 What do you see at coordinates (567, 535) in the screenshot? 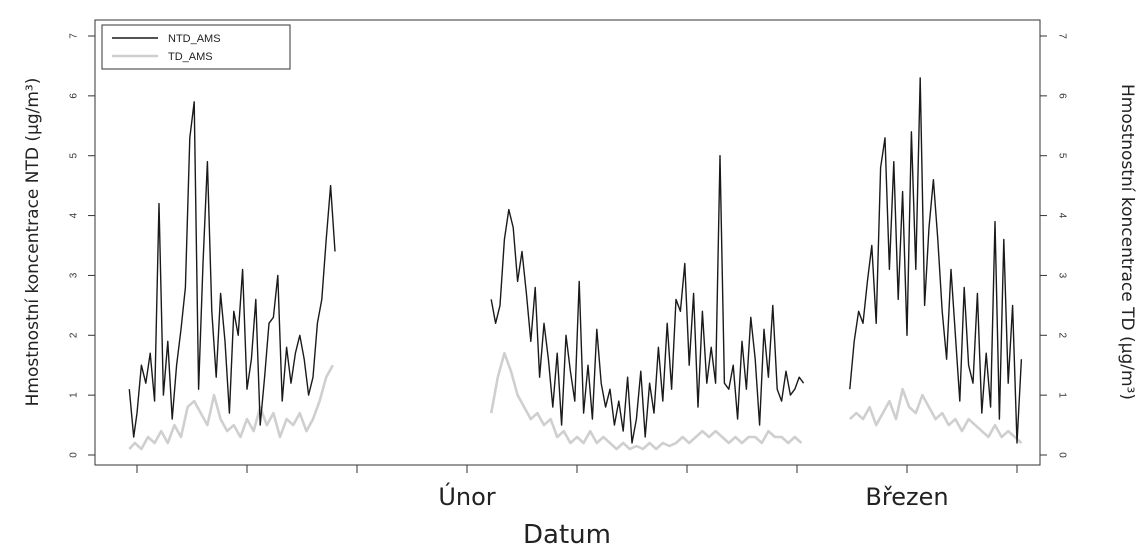
I see `x-axis-title: Datum` at bounding box center [567, 535].